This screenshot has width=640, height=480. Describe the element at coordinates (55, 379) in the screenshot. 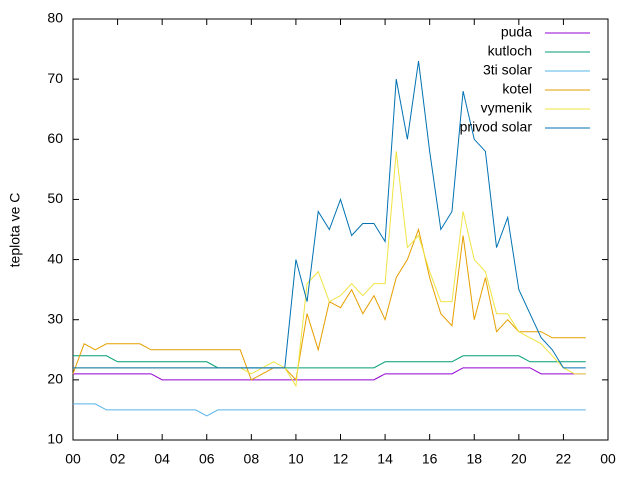

I see `y-tick-label: 20` at that location.